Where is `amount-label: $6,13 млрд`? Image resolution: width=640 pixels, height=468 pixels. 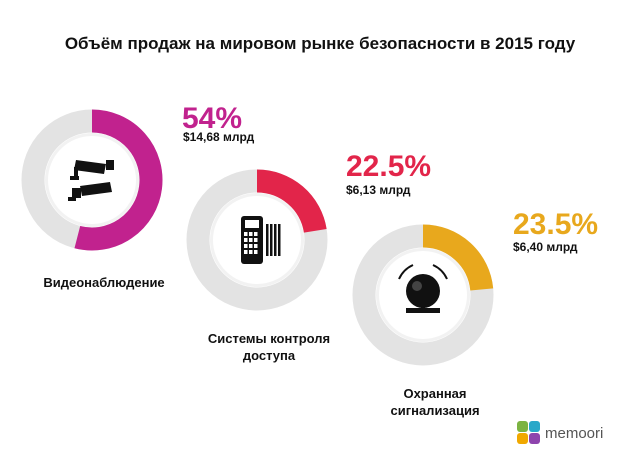
amount-label: $6,13 млрд is located at coordinates (378, 190).